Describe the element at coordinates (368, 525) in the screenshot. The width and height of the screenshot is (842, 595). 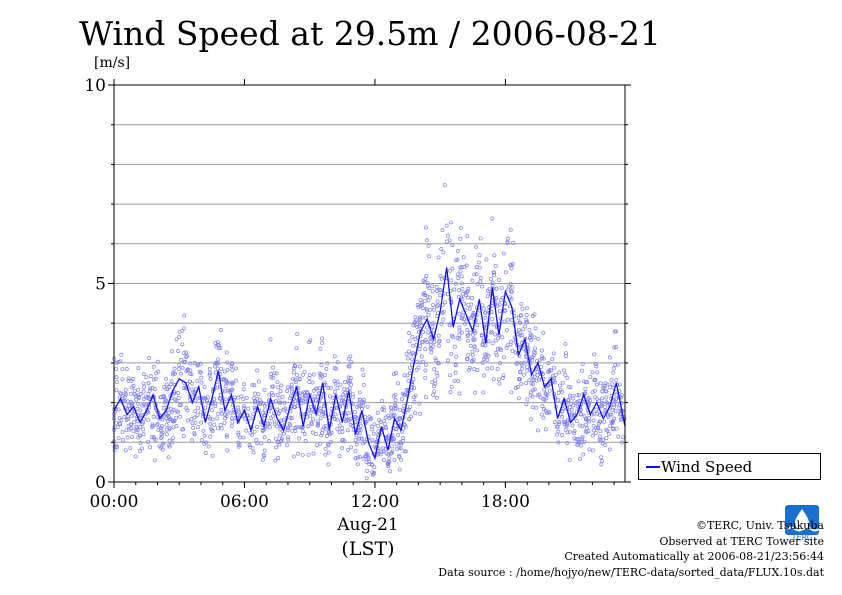
I see `x-axis-date-label: Aug-21` at that location.